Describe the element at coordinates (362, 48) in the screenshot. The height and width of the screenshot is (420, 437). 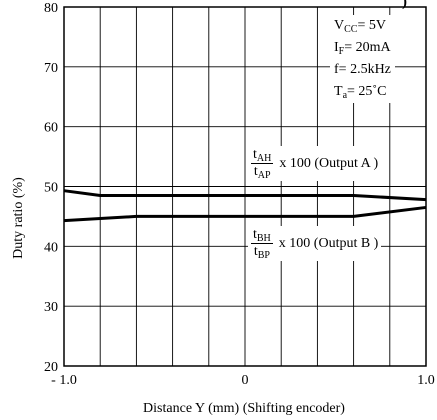
I see `condition-if: IF= 20mA` at that location.